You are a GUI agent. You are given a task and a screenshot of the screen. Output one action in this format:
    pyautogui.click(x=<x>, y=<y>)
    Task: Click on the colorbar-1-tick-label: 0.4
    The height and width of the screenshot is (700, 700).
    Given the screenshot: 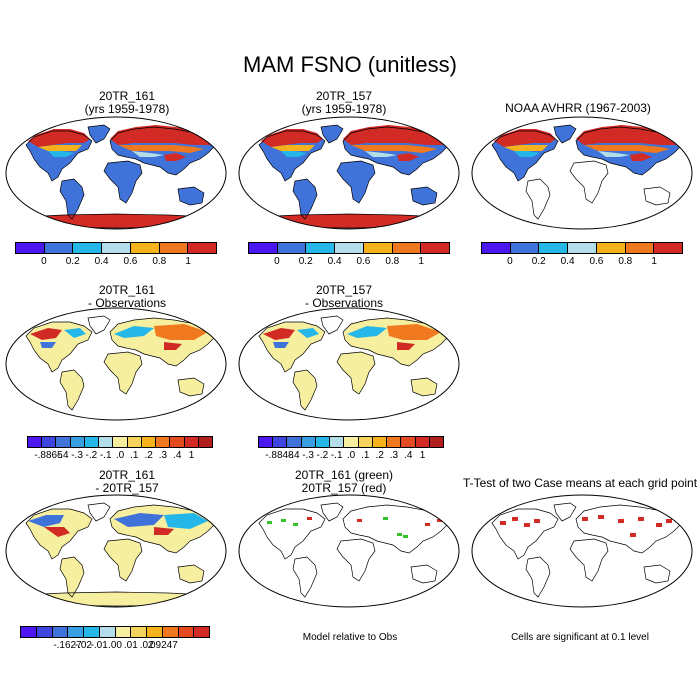 What is the action you would take?
    pyautogui.click(x=101, y=261)
    